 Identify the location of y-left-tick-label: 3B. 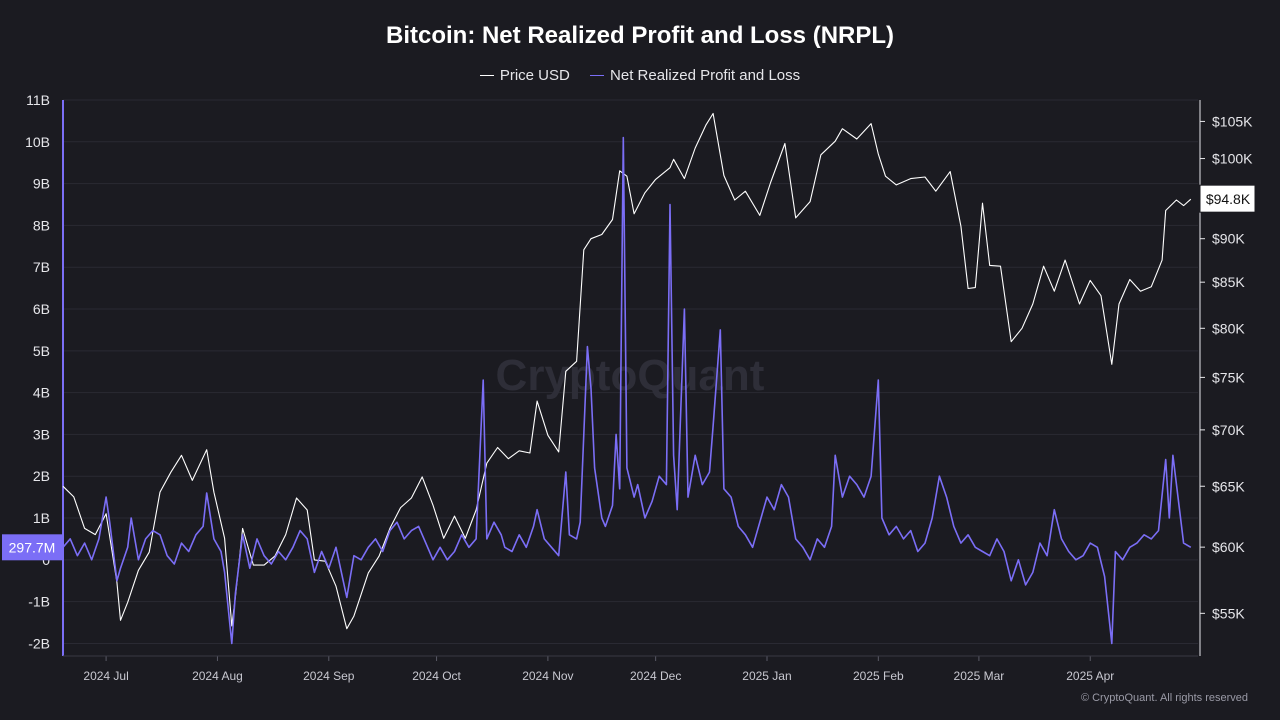
(41, 434).